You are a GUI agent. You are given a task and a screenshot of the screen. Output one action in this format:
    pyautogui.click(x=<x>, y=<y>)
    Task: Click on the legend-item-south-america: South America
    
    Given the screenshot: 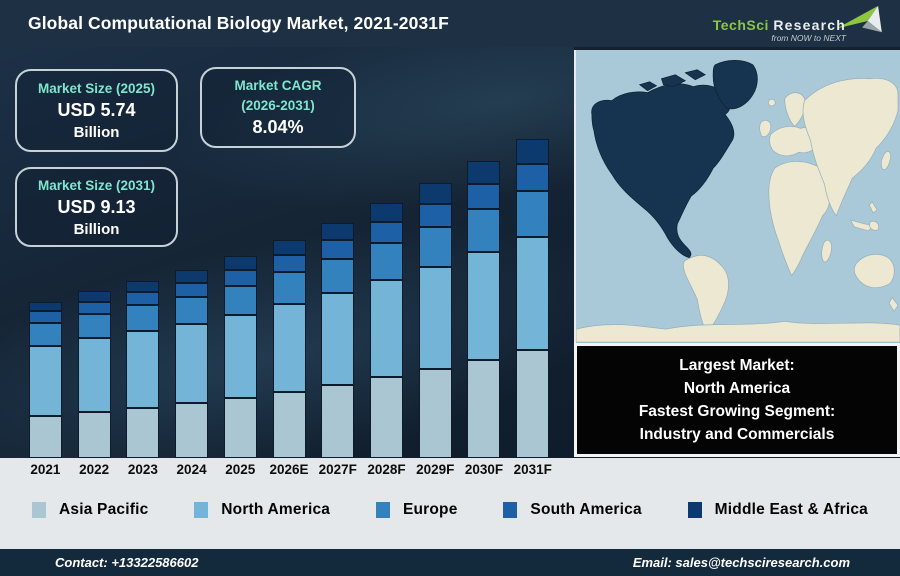 What is the action you would take?
    pyautogui.click(x=572, y=510)
    